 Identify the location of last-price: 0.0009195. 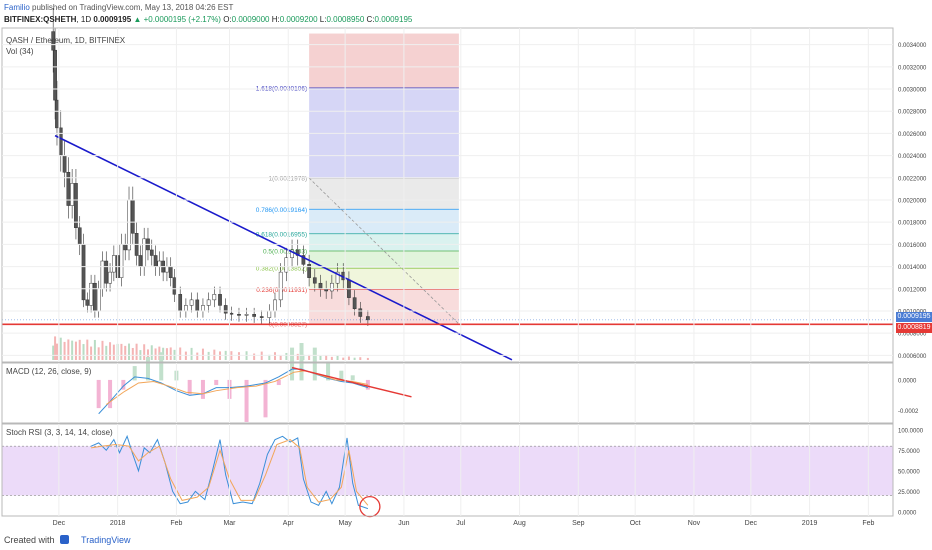
(112, 19).